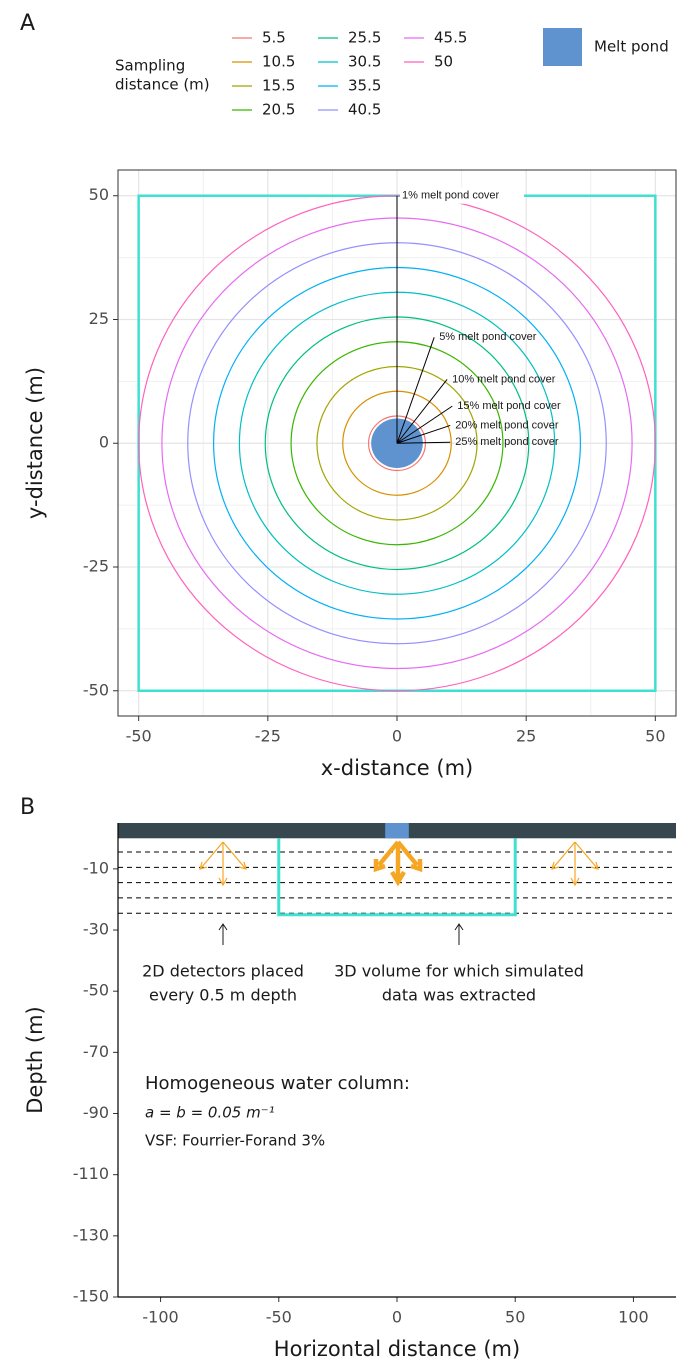  What do you see at coordinates (96, 867) in the screenshot?
I see `y-tick-label: -10` at bounding box center [96, 867].